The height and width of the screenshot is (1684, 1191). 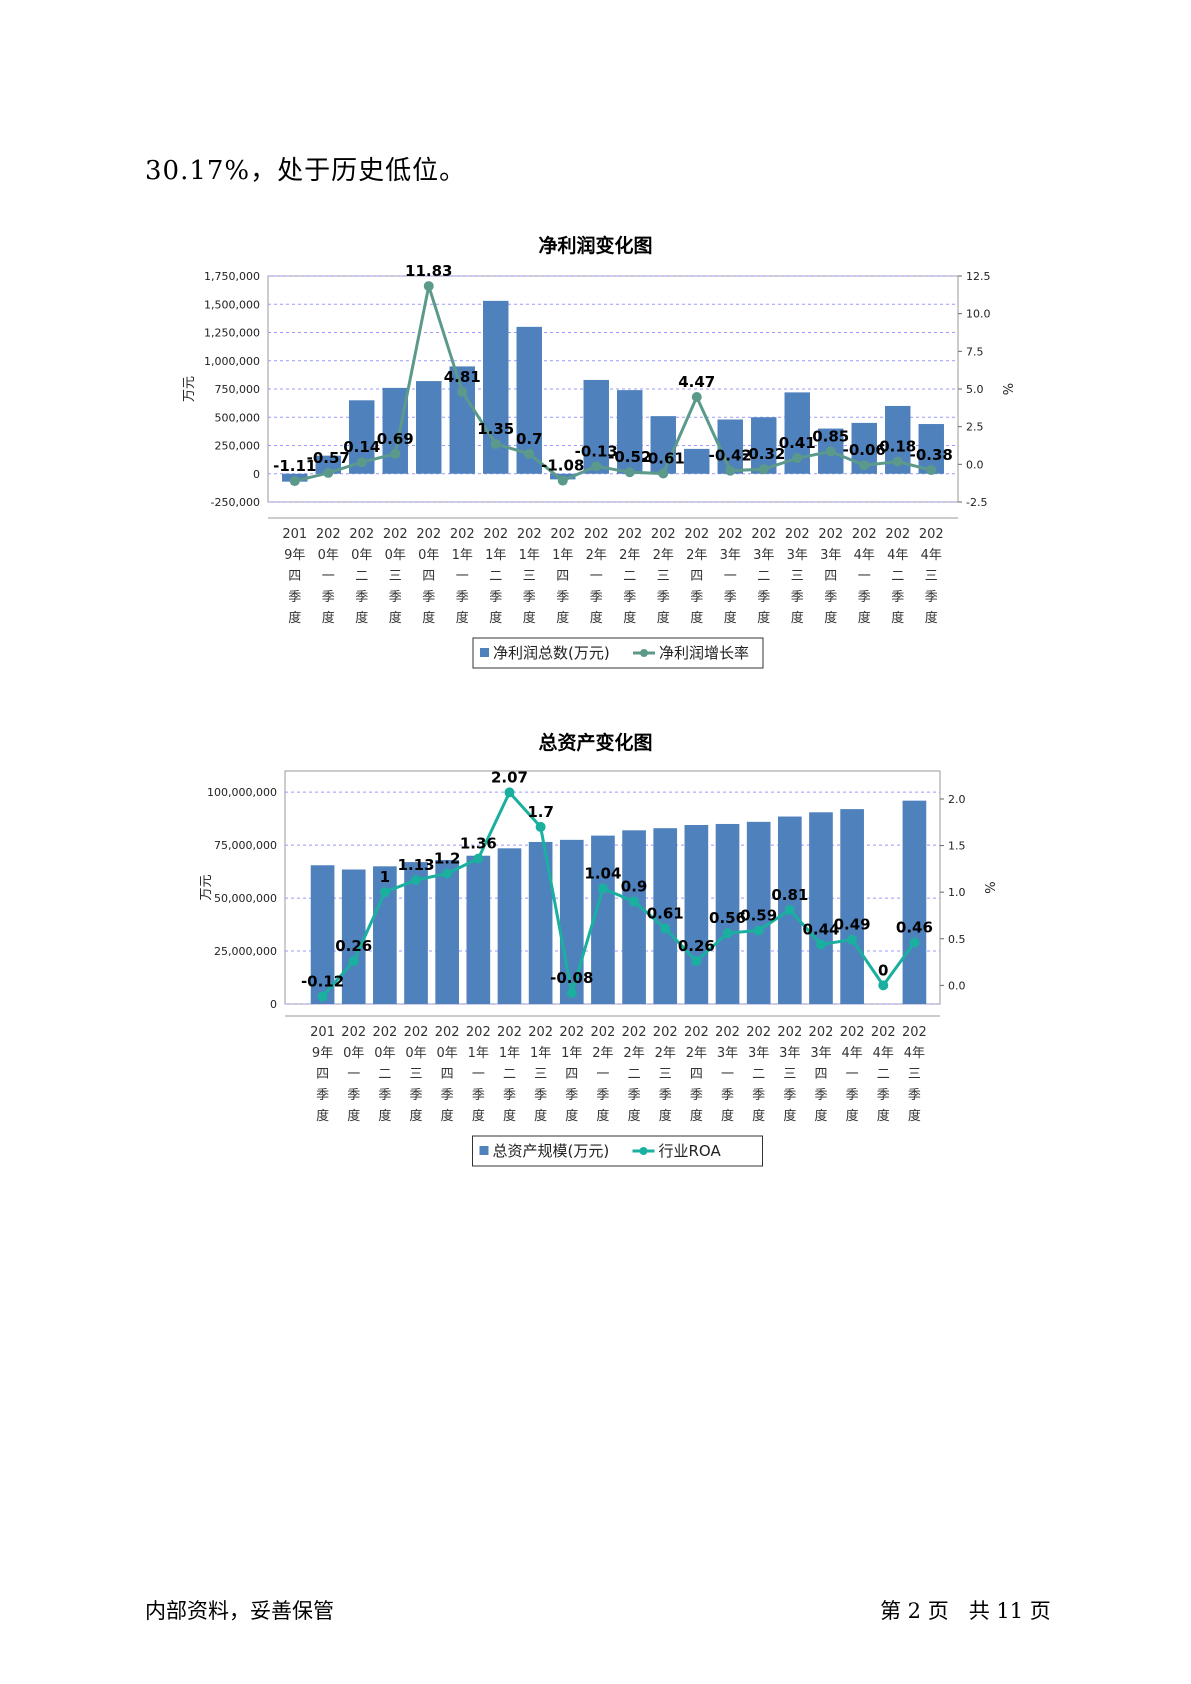 I want to click on y-tick-label: 250,000, so click(x=238, y=446).